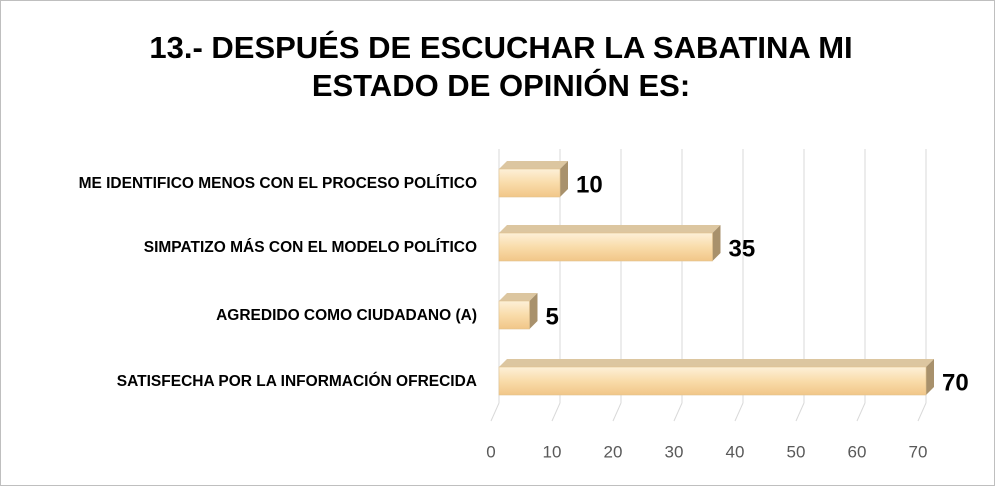 The image size is (995, 486). What do you see at coordinates (613, 451) in the screenshot?
I see `x-tick-label: 20` at bounding box center [613, 451].